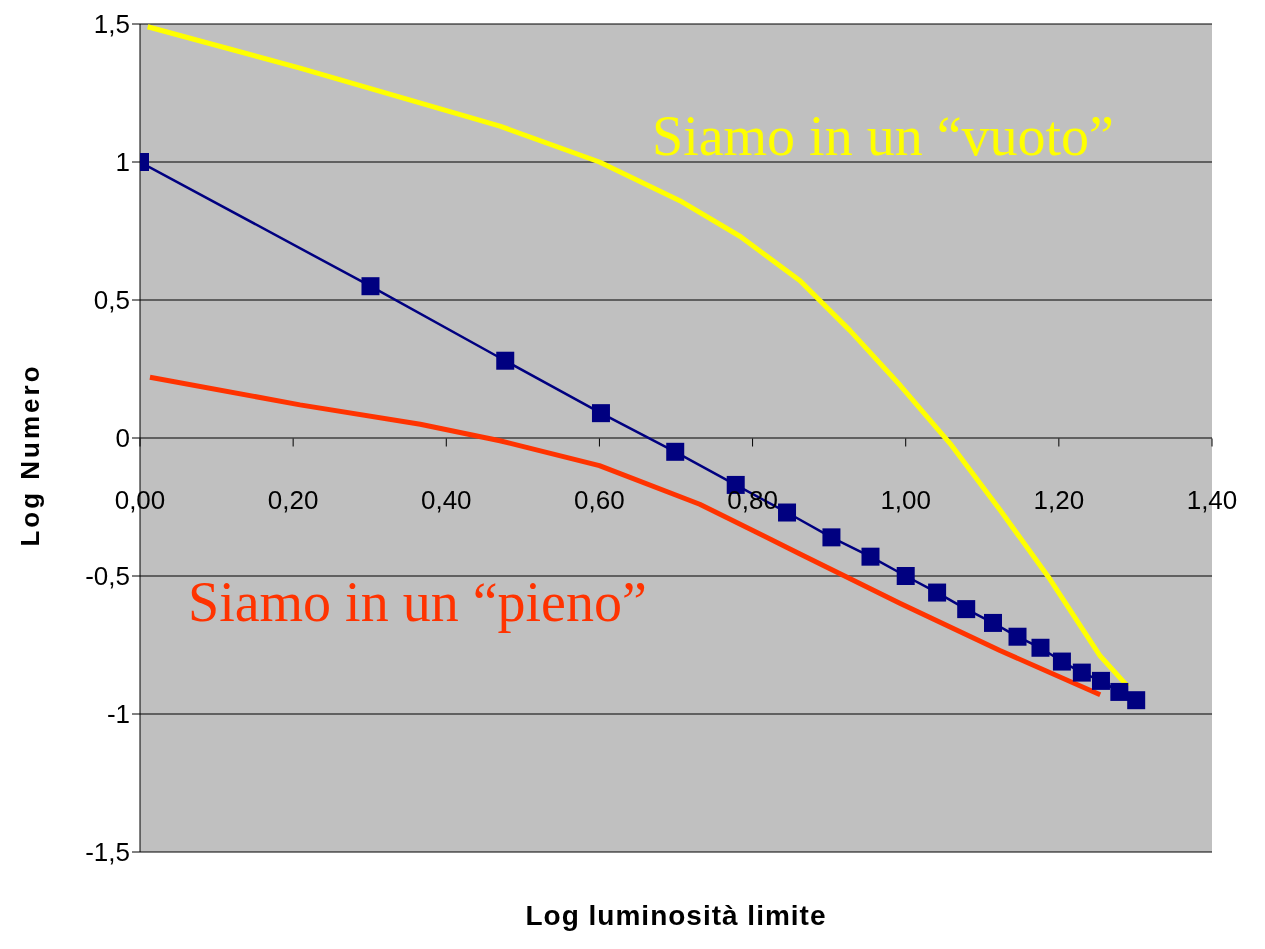 This screenshot has height=949, width=1265. I want to click on series-label: Siamo in un “pieno”, so click(417, 602).